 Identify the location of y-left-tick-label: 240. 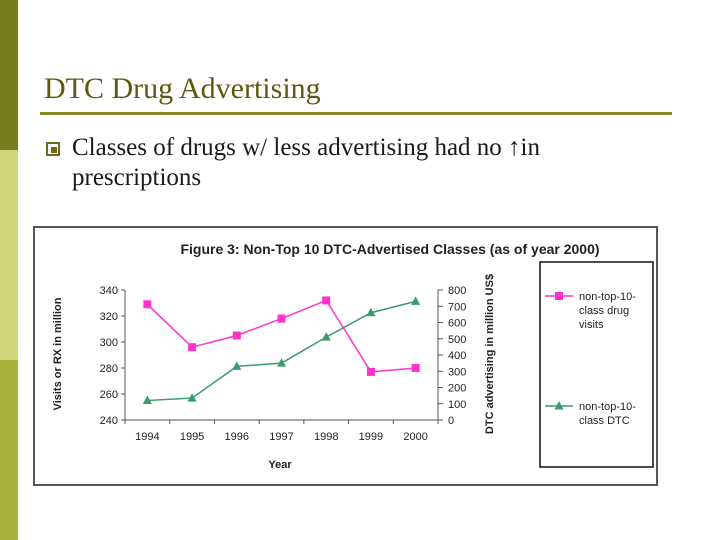
(109, 421).